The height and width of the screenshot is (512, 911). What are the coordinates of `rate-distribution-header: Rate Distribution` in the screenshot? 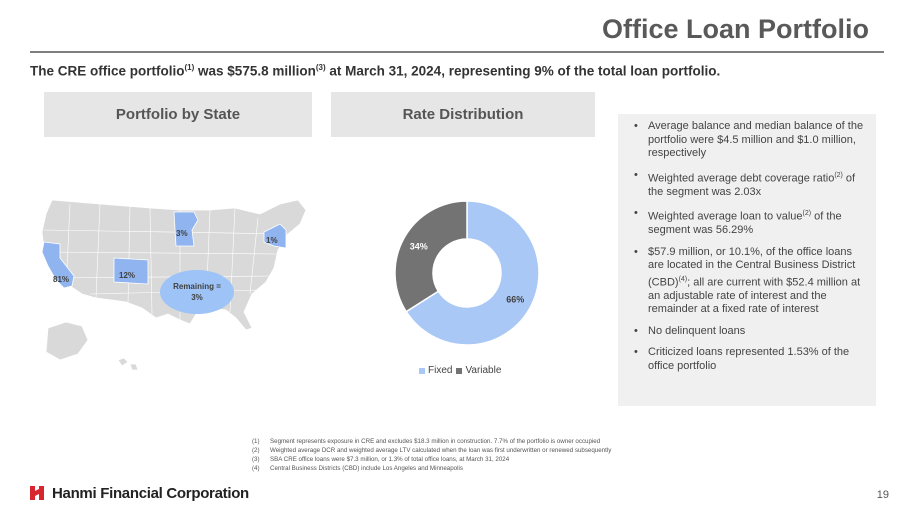 It's located at (463, 114).